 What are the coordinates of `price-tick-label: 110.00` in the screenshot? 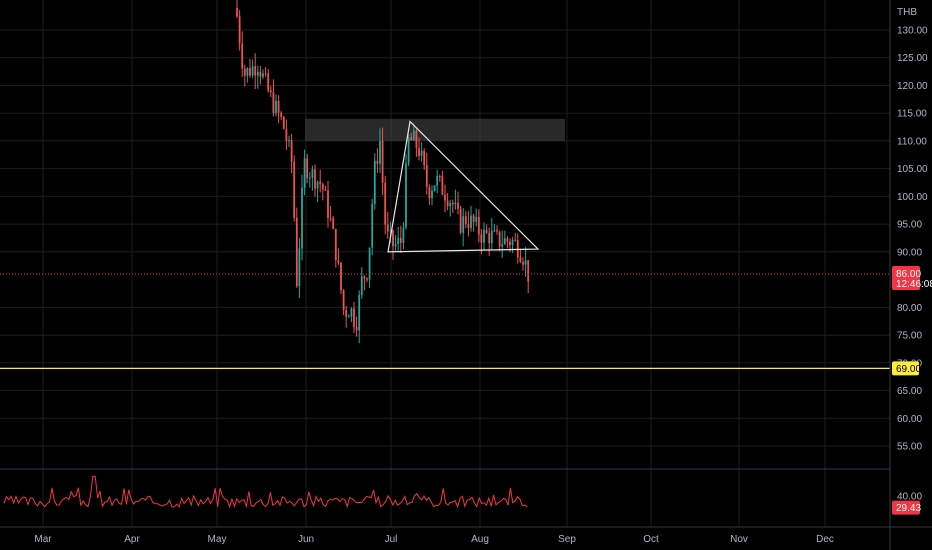 It's located at (912, 141).